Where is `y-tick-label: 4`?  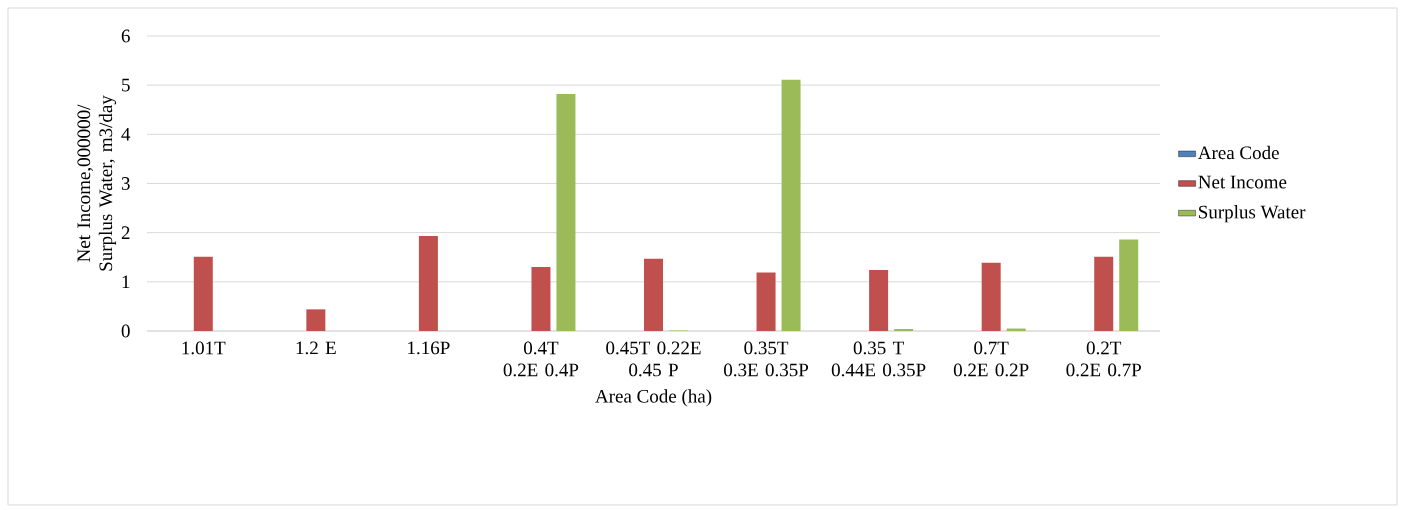
y-tick-label: 4 is located at coordinates (126, 134).